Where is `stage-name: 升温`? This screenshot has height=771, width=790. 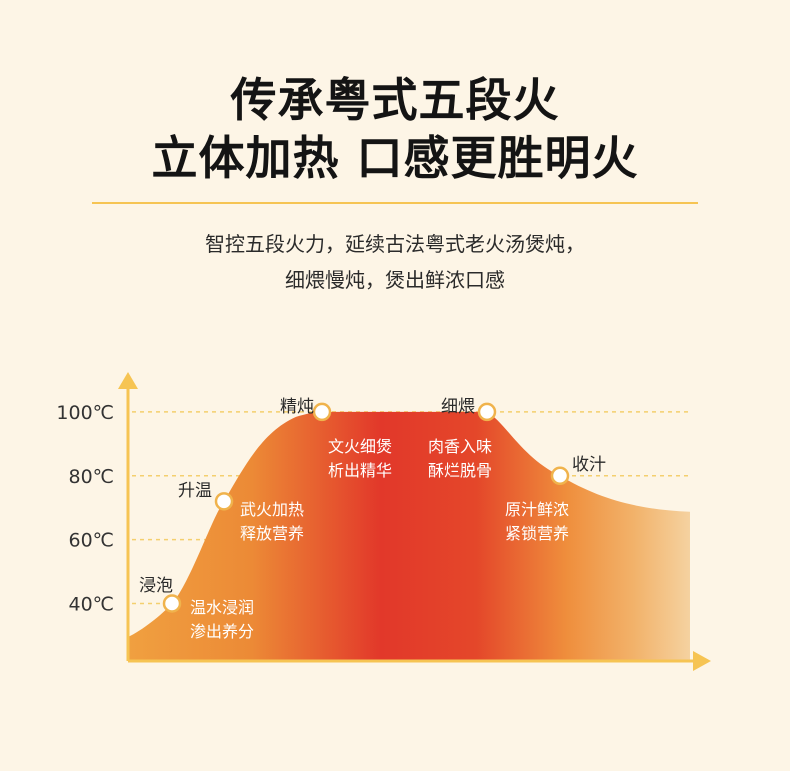 stage-name: 升温 is located at coordinates (195, 491).